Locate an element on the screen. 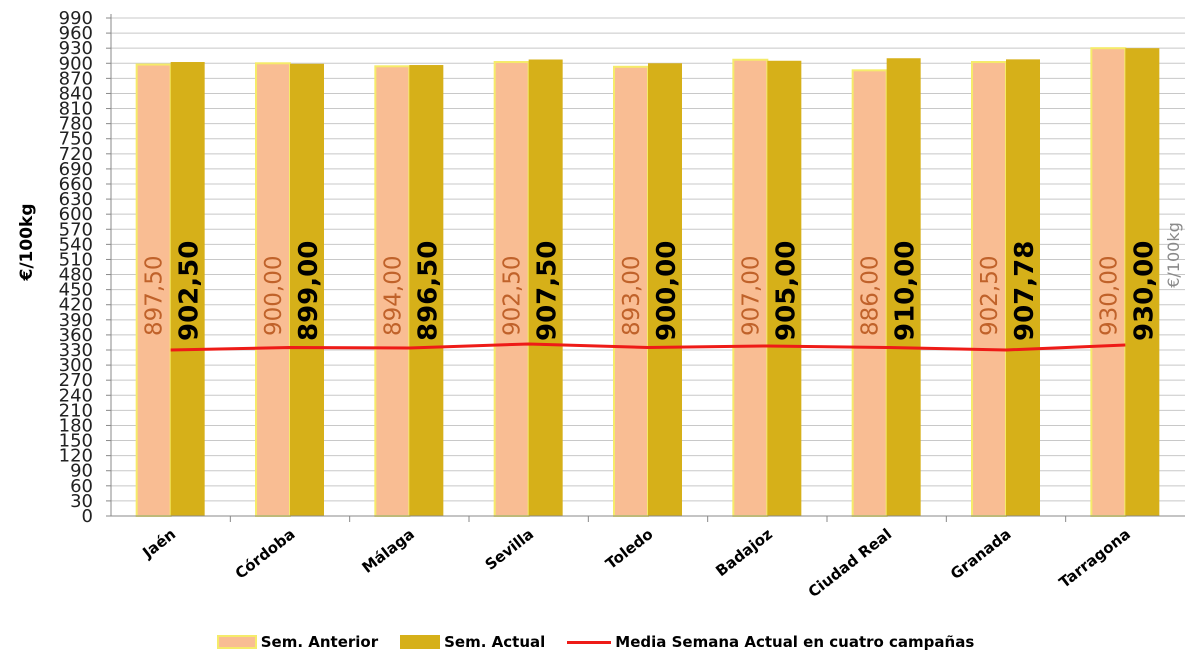  y-tick-label: 840 is located at coordinates (76, 93).